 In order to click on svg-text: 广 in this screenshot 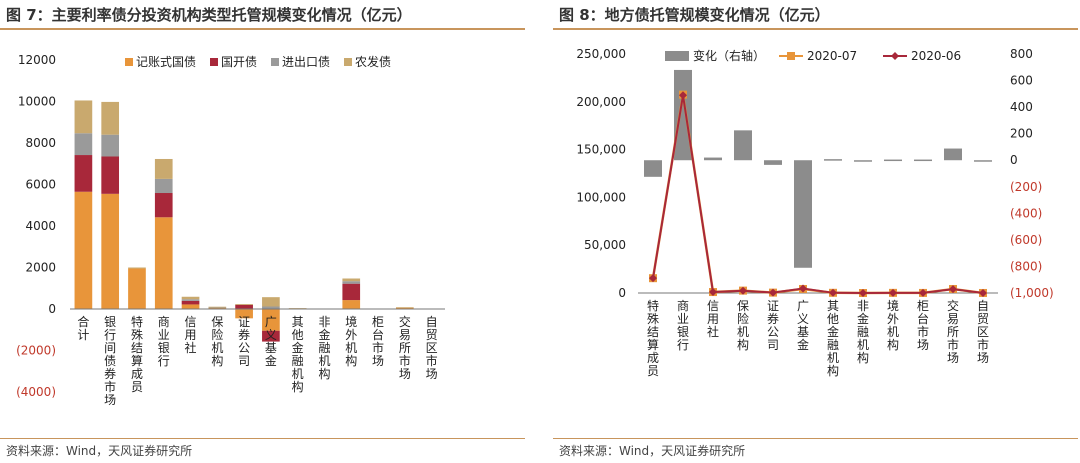, I will do `click(271, 322)`.